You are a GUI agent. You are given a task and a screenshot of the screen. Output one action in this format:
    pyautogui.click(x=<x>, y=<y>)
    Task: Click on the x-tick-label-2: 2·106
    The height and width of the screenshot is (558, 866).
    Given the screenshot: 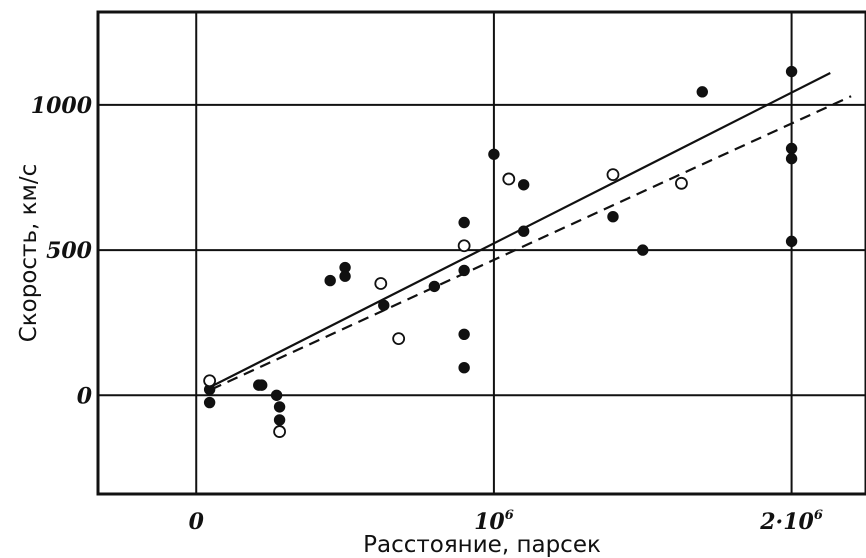 What is the action you would take?
    pyautogui.click(x=791, y=521)
    